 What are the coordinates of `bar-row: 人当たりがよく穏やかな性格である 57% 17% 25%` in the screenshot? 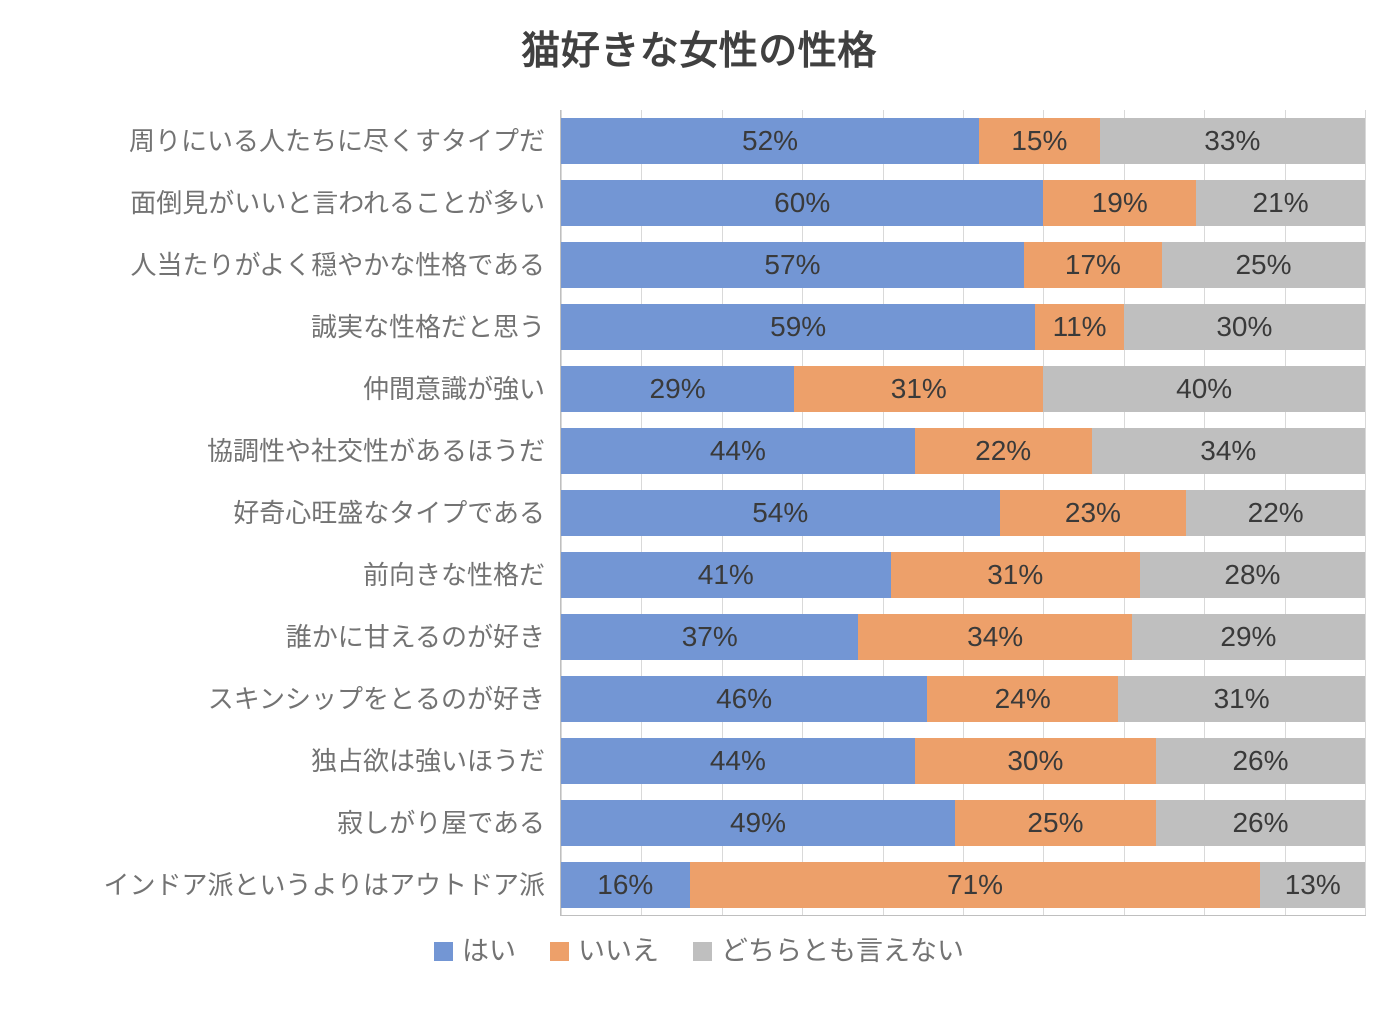 It's located at (699, 273).